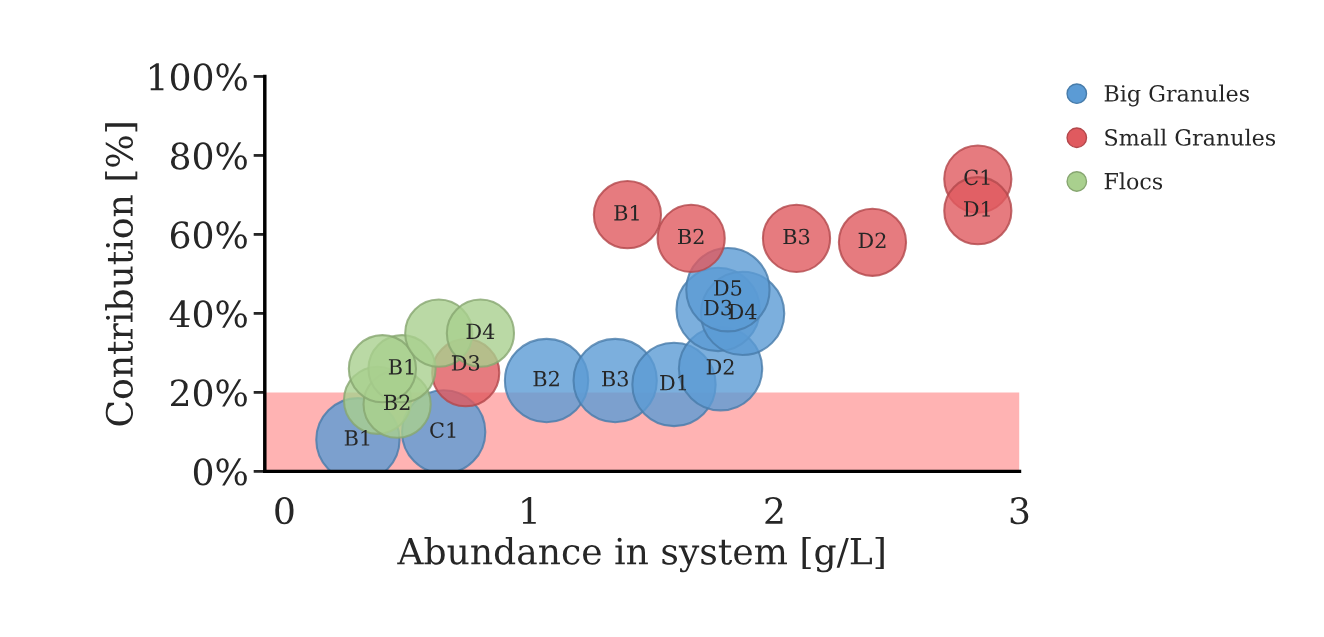  Describe the element at coordinates (480, 331) in the screenshot. I see `annotation: D4` at that location.